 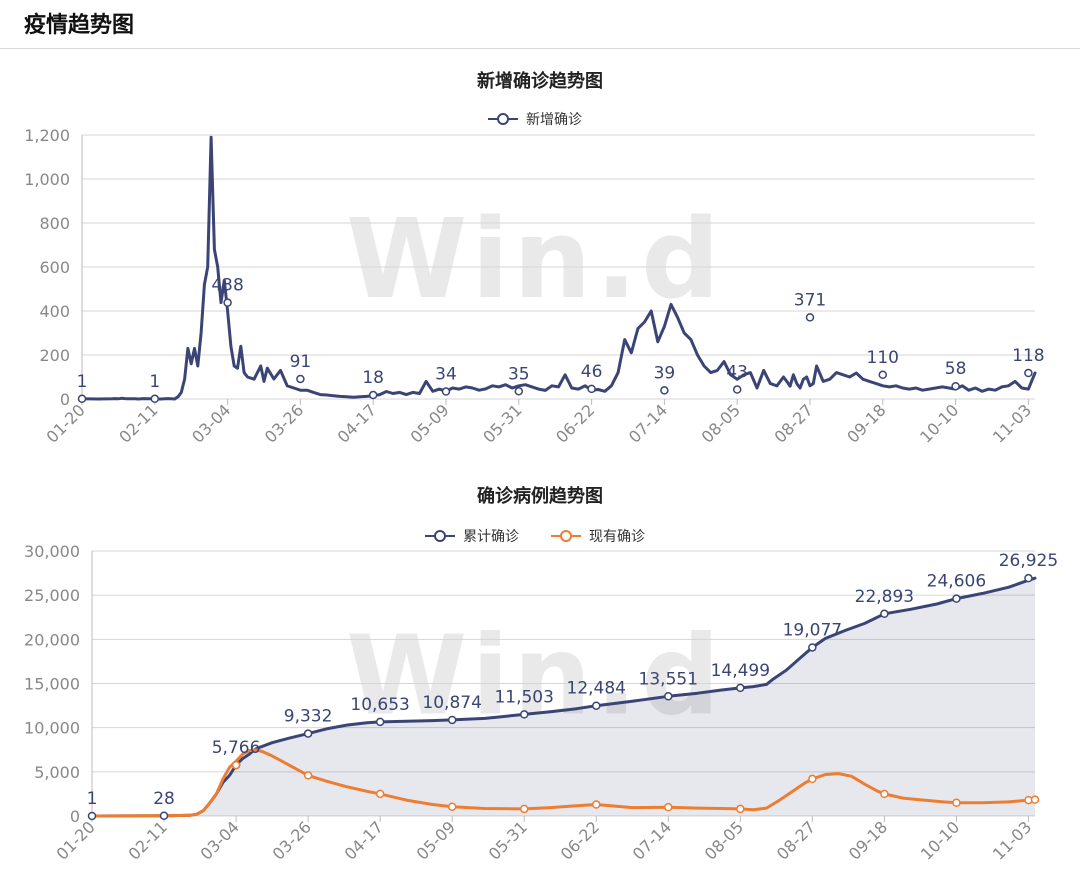 What do you see at coordinates (52, 728) in the screenshot?
I see `y-tick-label: 10,000` at bounding box center [52, 728].